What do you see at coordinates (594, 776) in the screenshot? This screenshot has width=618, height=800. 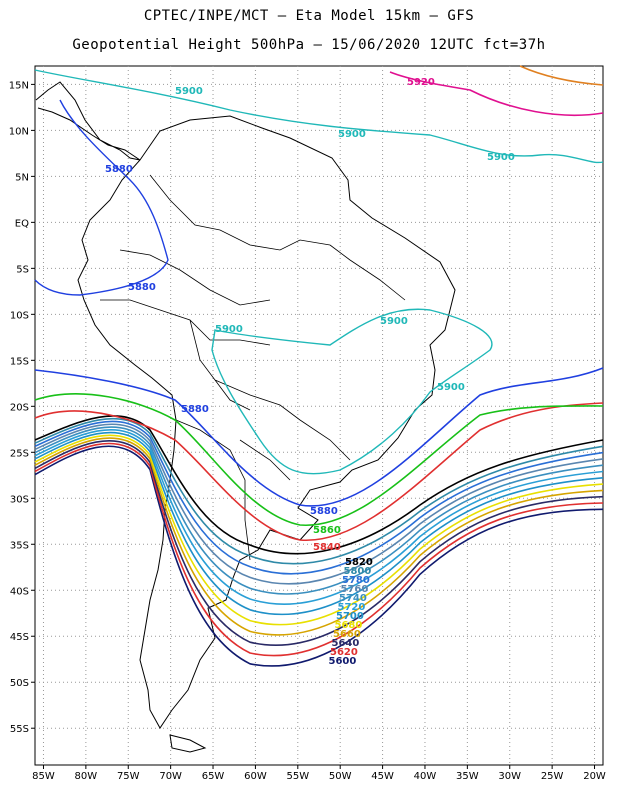 I see `lon-tick-label: 20W` at bounding box center [594, 776].